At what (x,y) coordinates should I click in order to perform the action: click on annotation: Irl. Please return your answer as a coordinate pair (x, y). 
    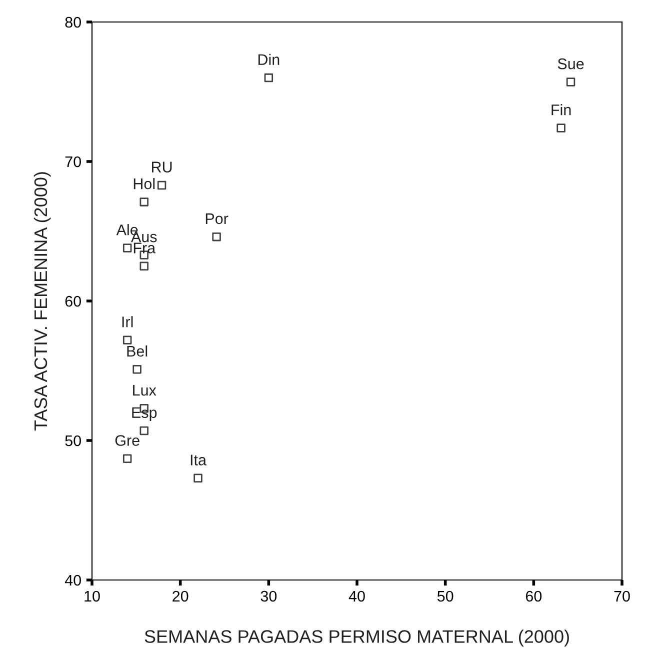
    Looking at the image, I should click on (127, 322).